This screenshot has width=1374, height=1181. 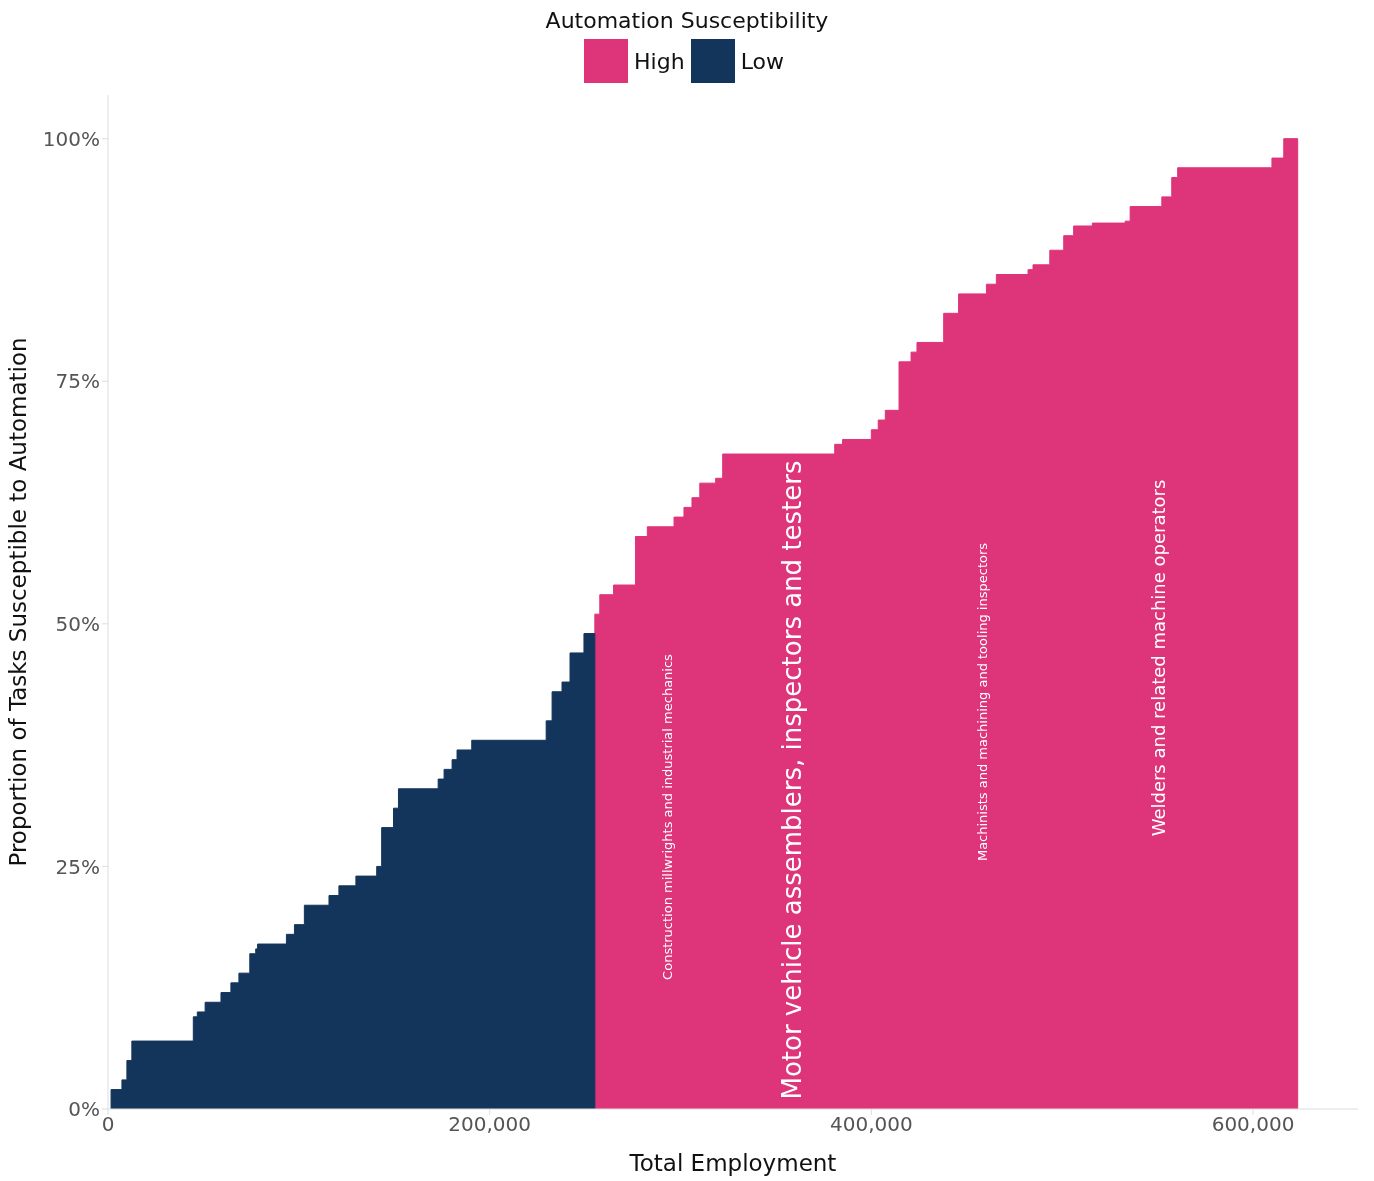 I want to click on x-tick-label: 0, so click(x=108, y=1124).